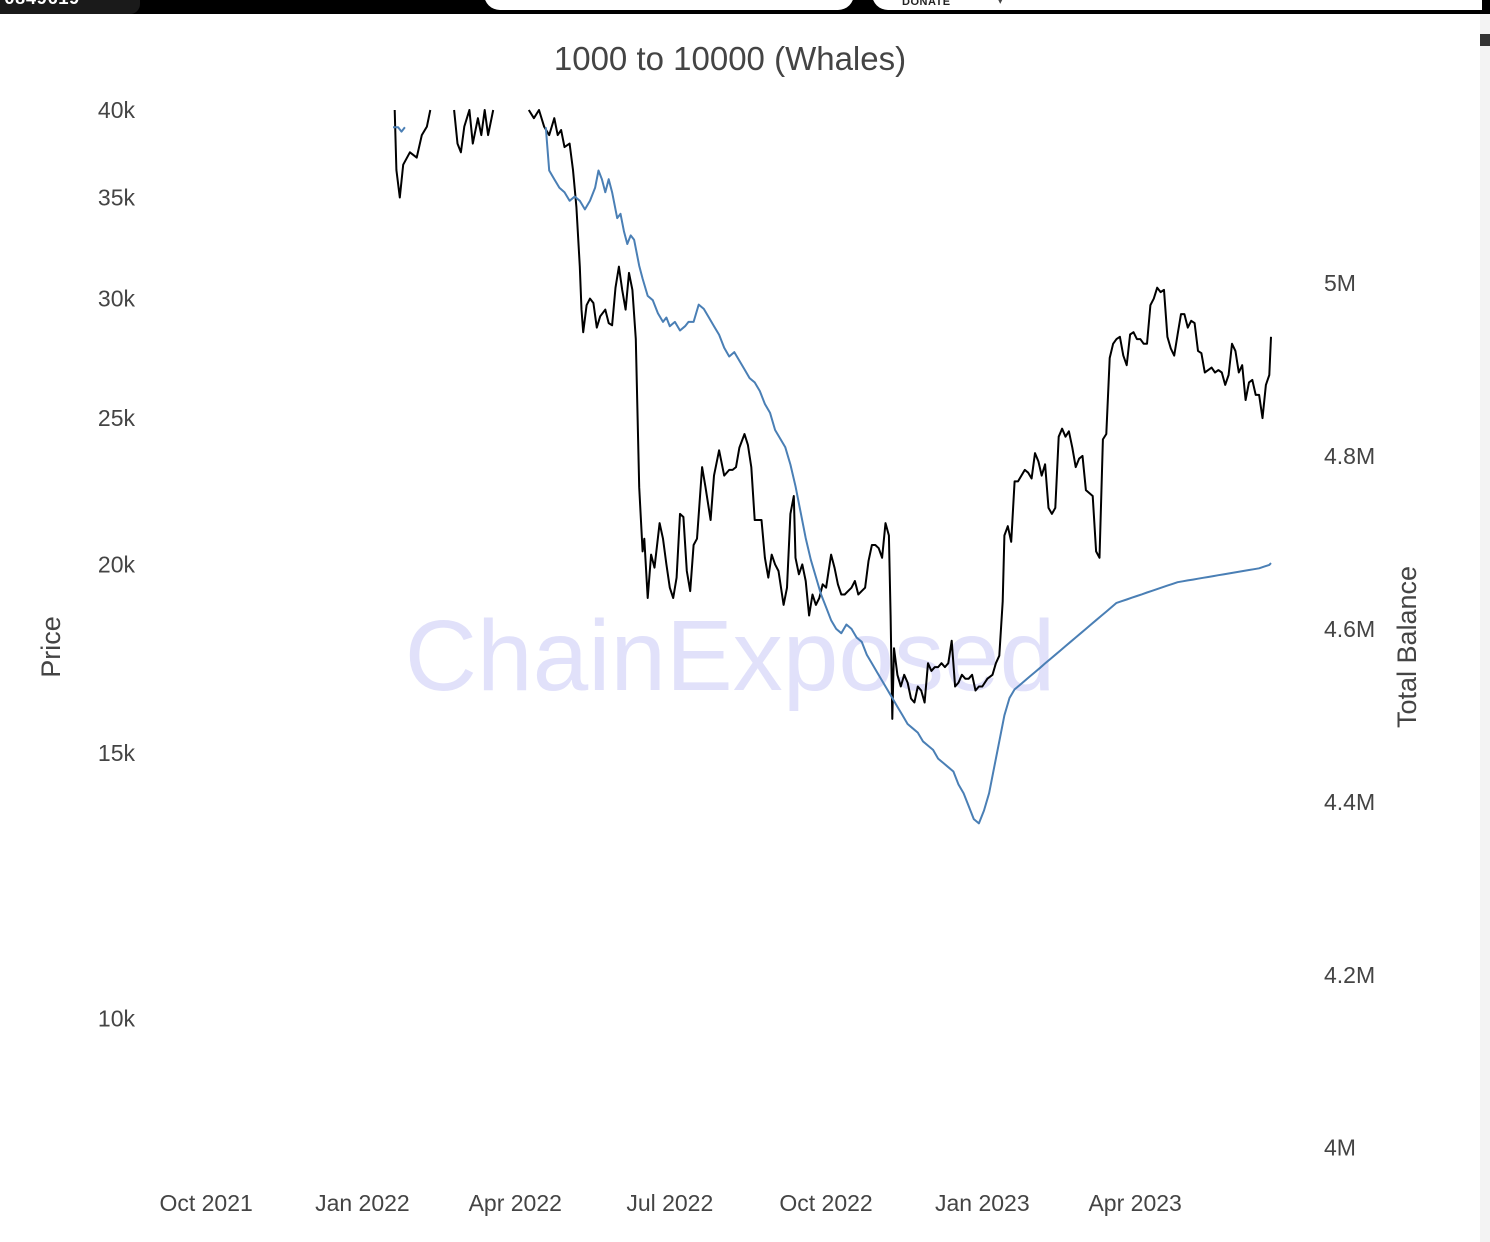 This screenshot has height=1242, width=1490. Describe the element at coordinates (117, 1019) in the screenshot. I see `y-left-tick-label: 10k` at that location.